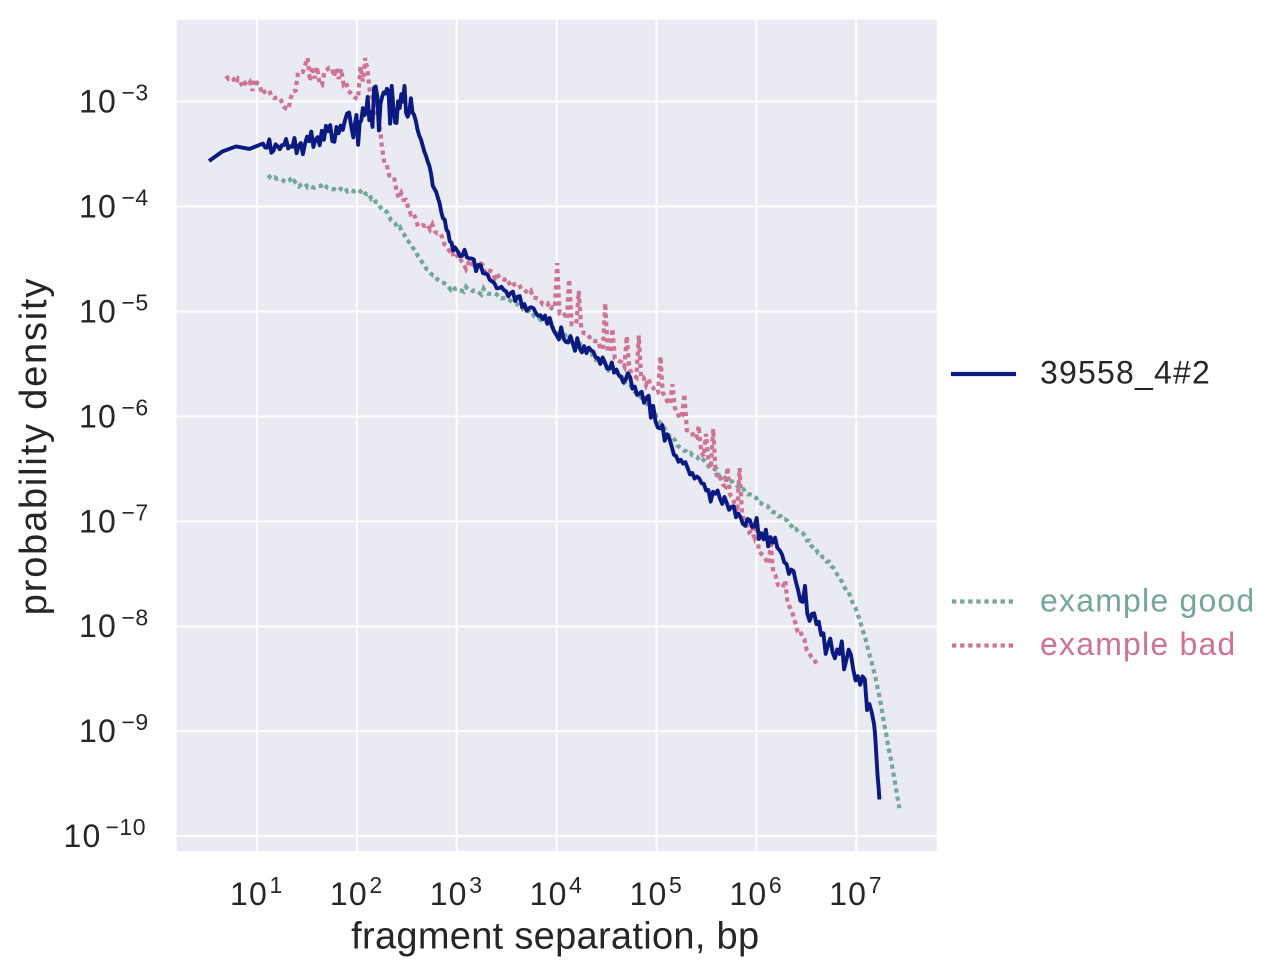 The width and height of the screenshot is (1283, 976). Describe the element at coordinates (135, 303) in the screenshot. I see `svg-text: −5` at that location.